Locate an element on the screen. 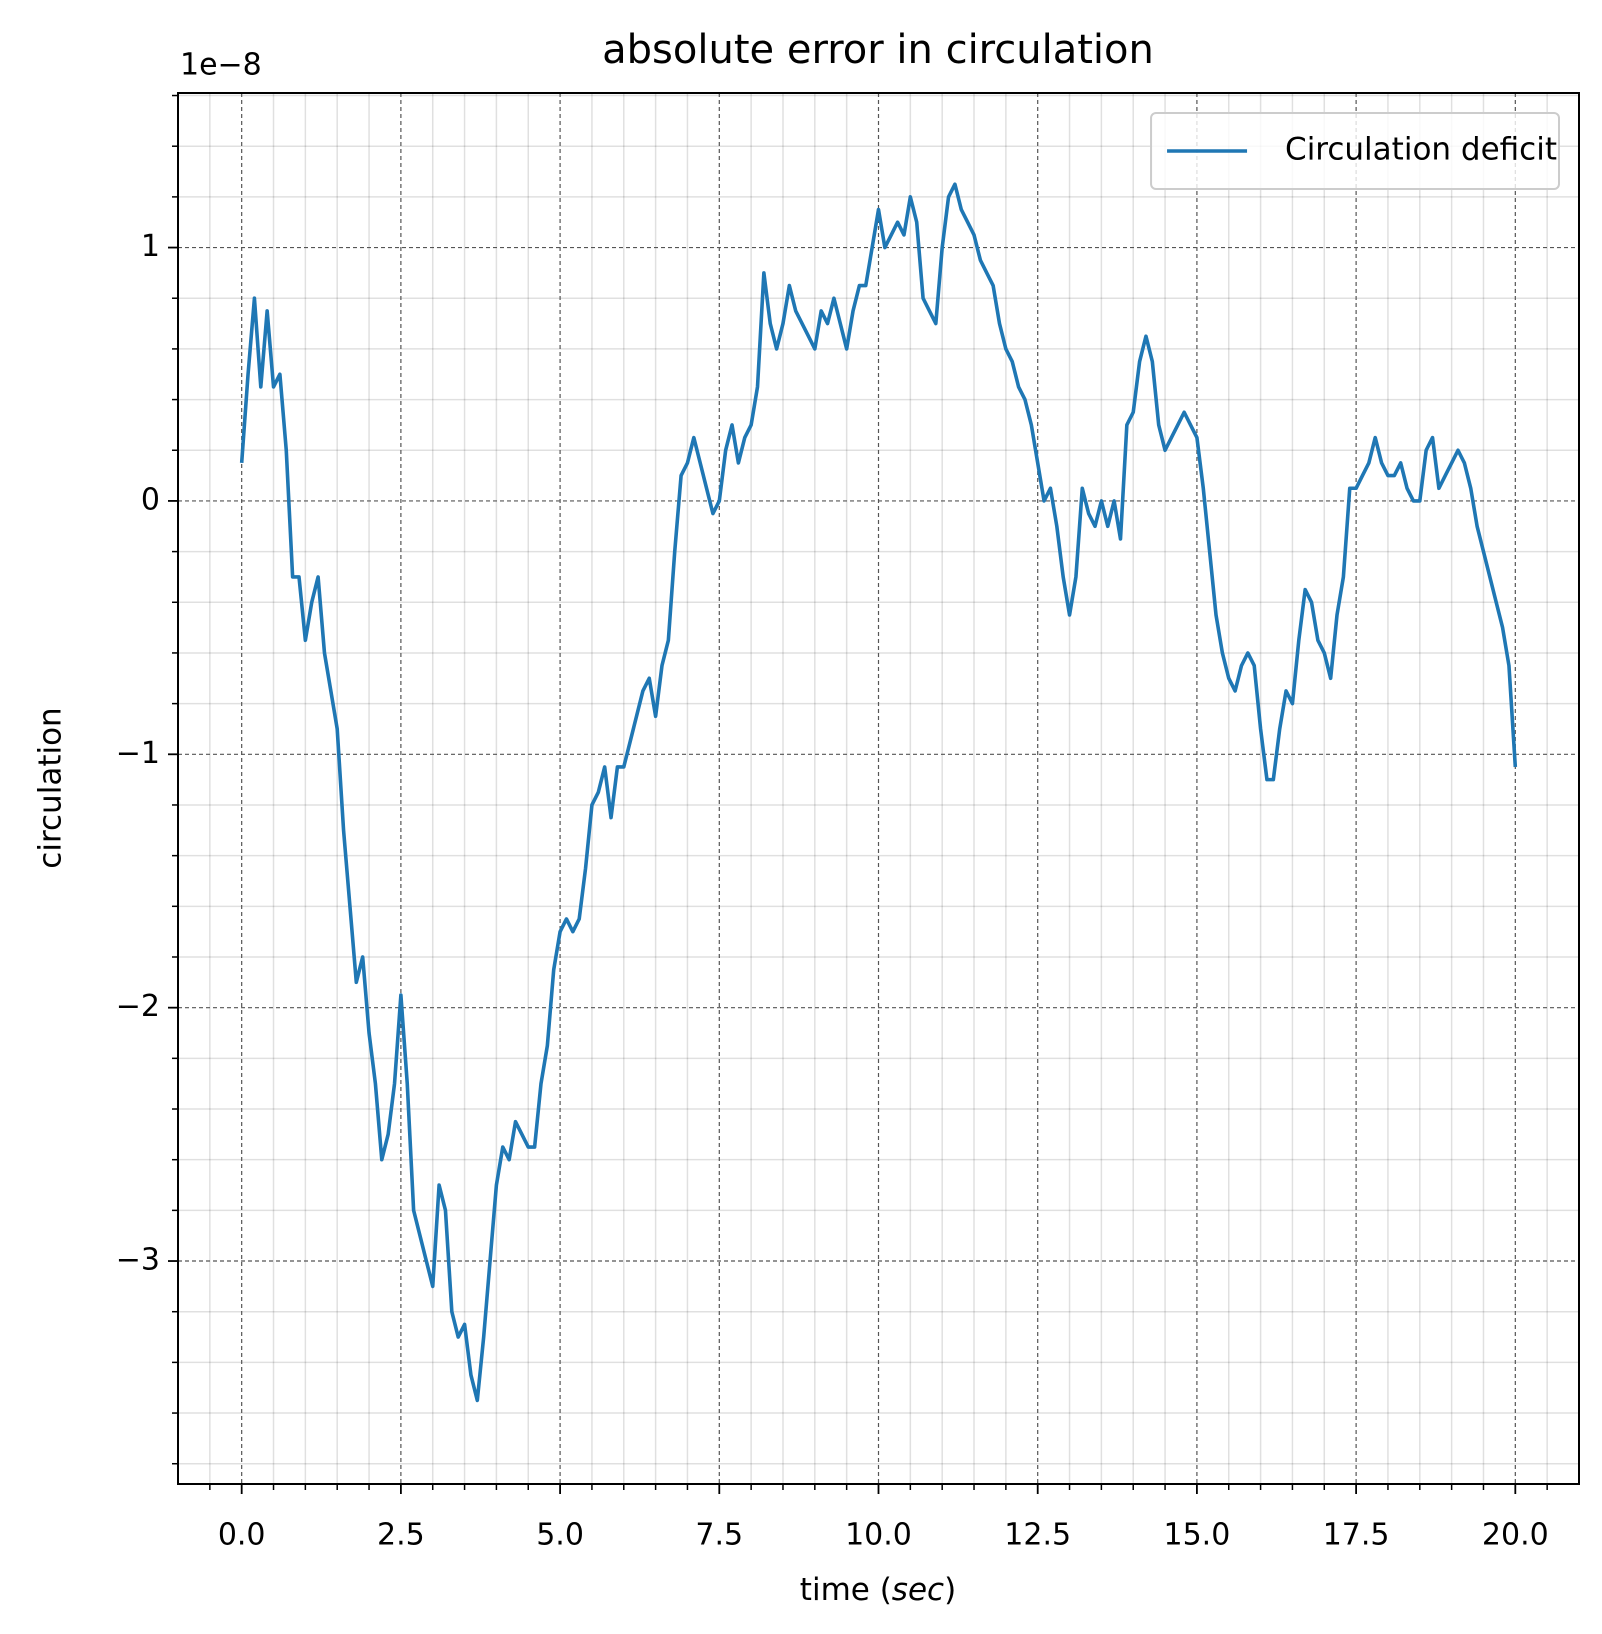 The image size is (1602, 1634). chart-title: absolute error in circulation is located at coordinates (878, 50).